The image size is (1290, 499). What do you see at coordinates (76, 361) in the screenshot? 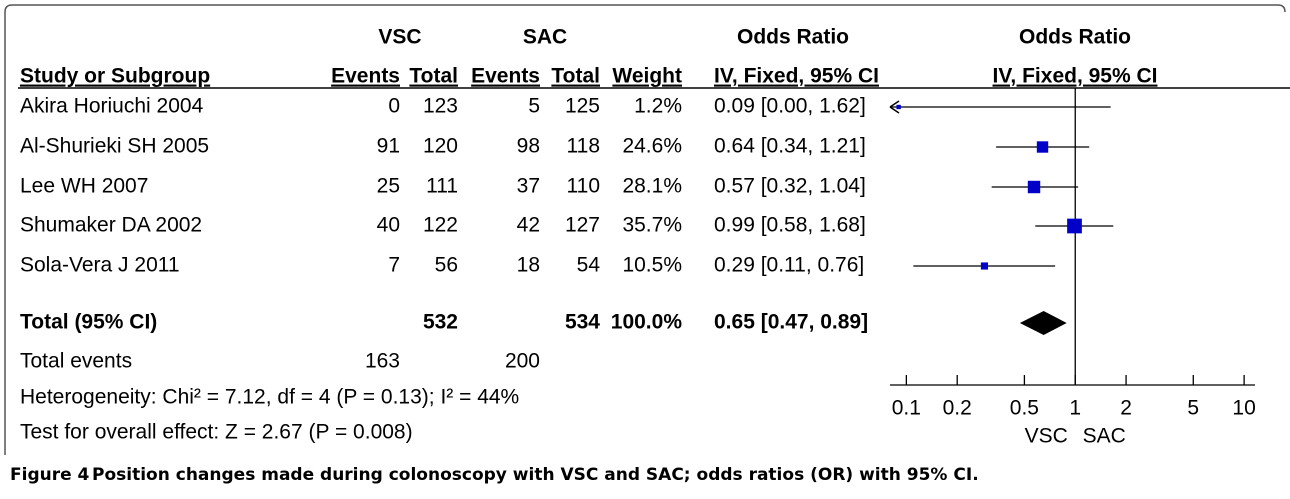
I see `total-events-label: Total events` at bounding box center [76, 361].